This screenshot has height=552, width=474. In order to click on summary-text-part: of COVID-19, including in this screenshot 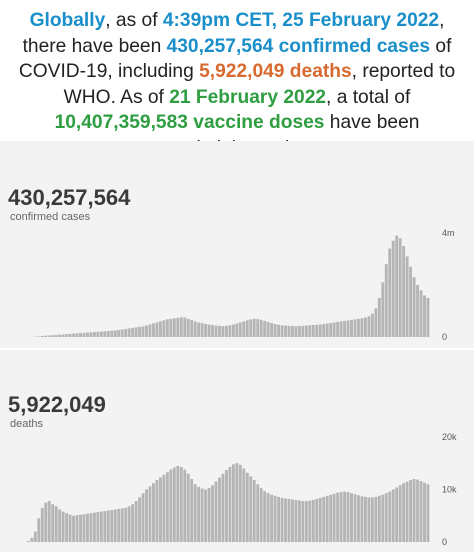, I will do `click(235, 59)`.